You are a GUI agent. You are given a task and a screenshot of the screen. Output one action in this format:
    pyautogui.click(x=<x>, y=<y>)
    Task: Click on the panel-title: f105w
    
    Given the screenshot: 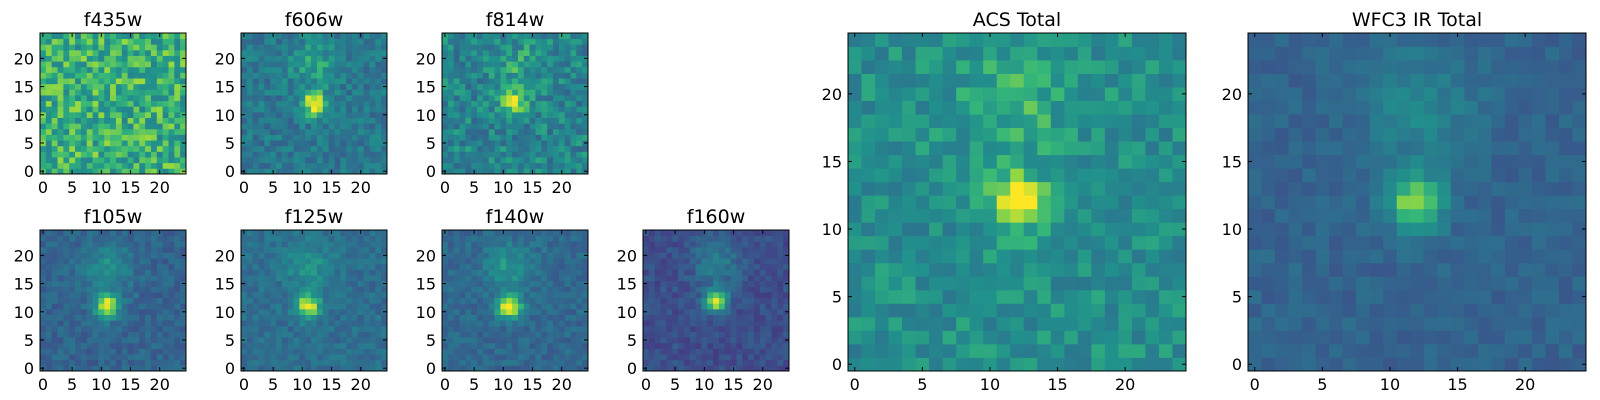 What is the action you would take?
    pyautogui.click(x=113, y=217)
    